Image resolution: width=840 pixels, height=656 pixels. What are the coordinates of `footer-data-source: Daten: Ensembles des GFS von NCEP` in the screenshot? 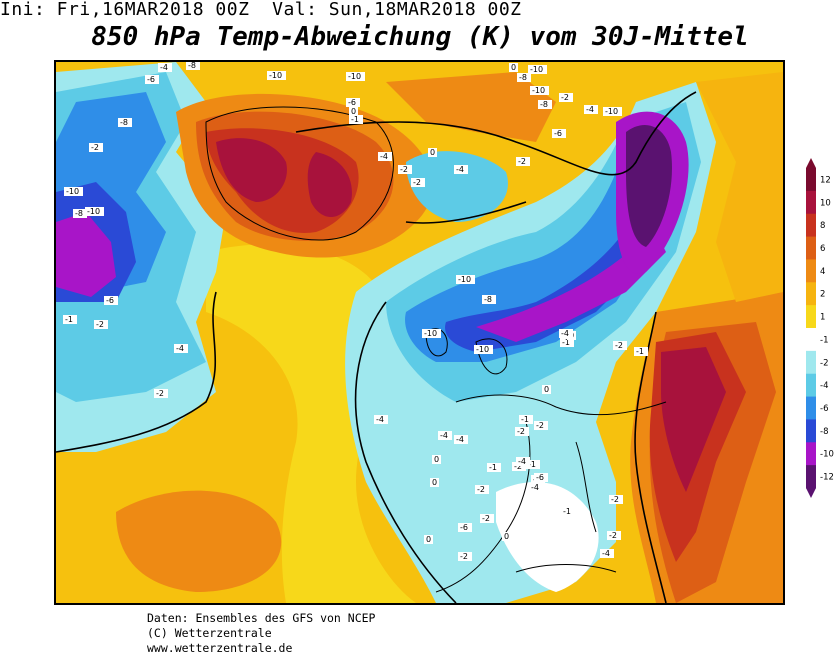 It's located at (261, 618).